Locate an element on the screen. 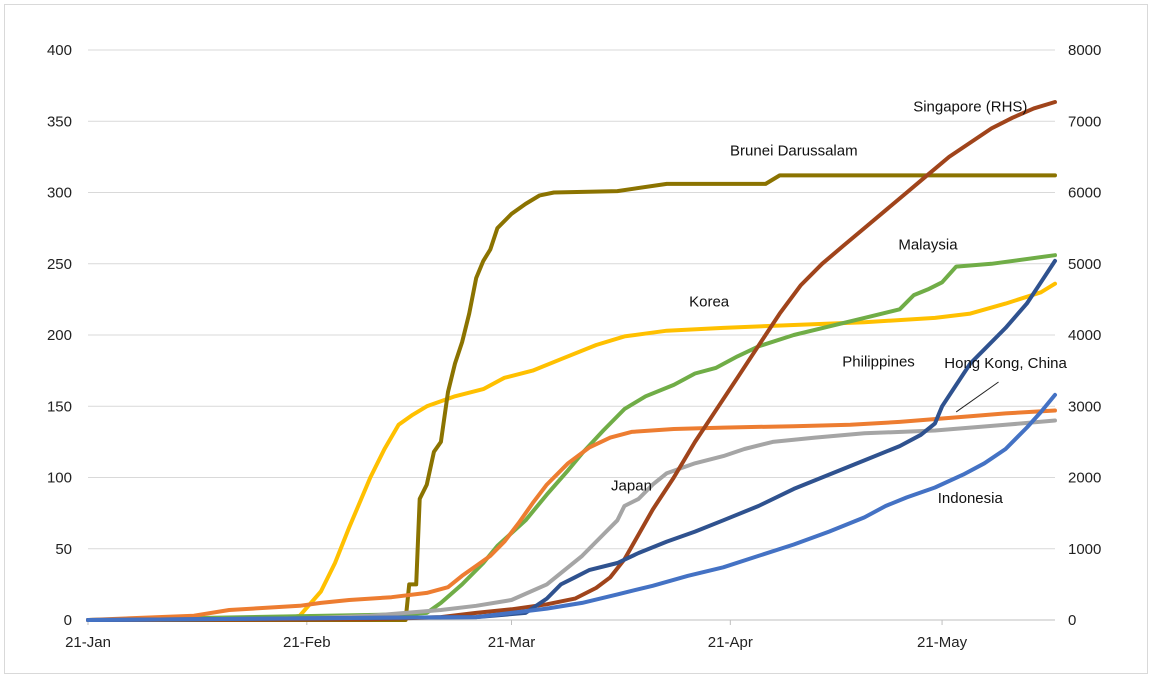  series-label: Japan is located at coordinates (631, 485).